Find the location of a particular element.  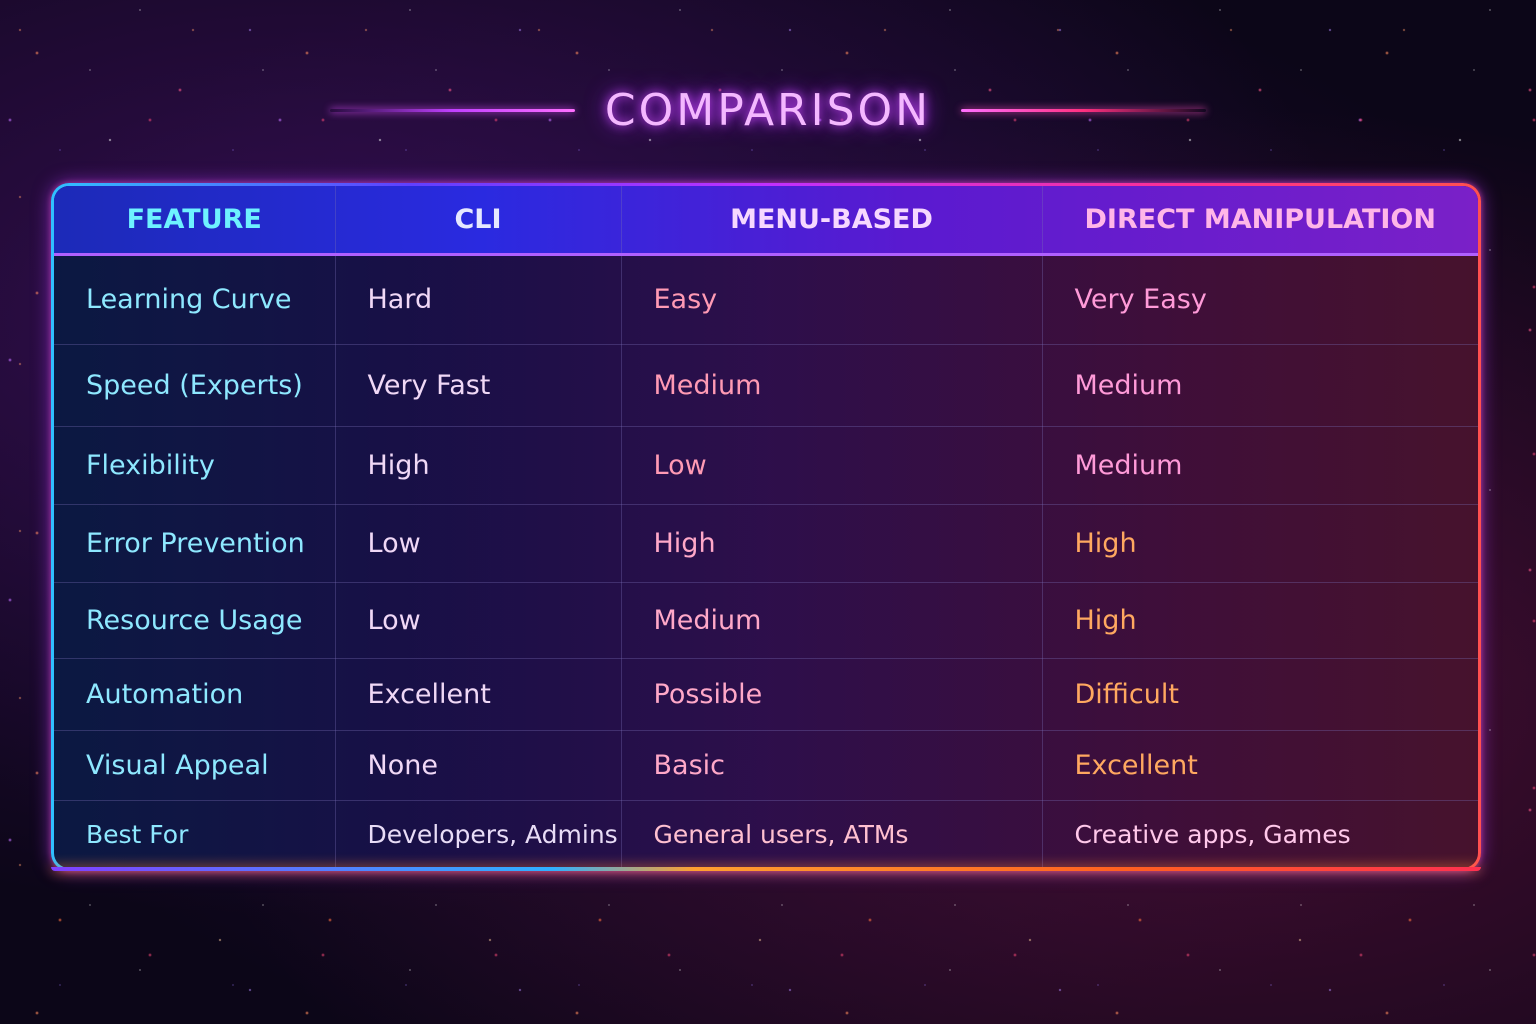

menu-based-cell: Low is located at coordinates (832, 465).